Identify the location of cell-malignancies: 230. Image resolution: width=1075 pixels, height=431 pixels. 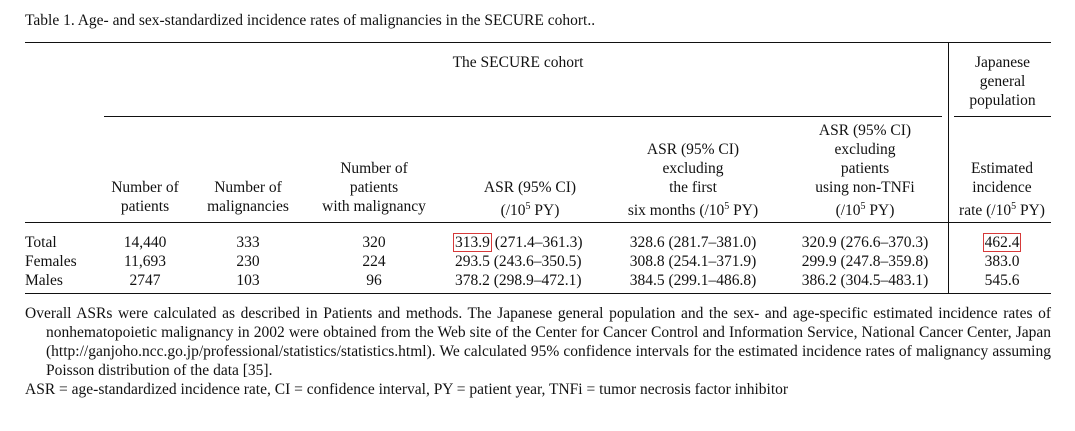
(248, 261).